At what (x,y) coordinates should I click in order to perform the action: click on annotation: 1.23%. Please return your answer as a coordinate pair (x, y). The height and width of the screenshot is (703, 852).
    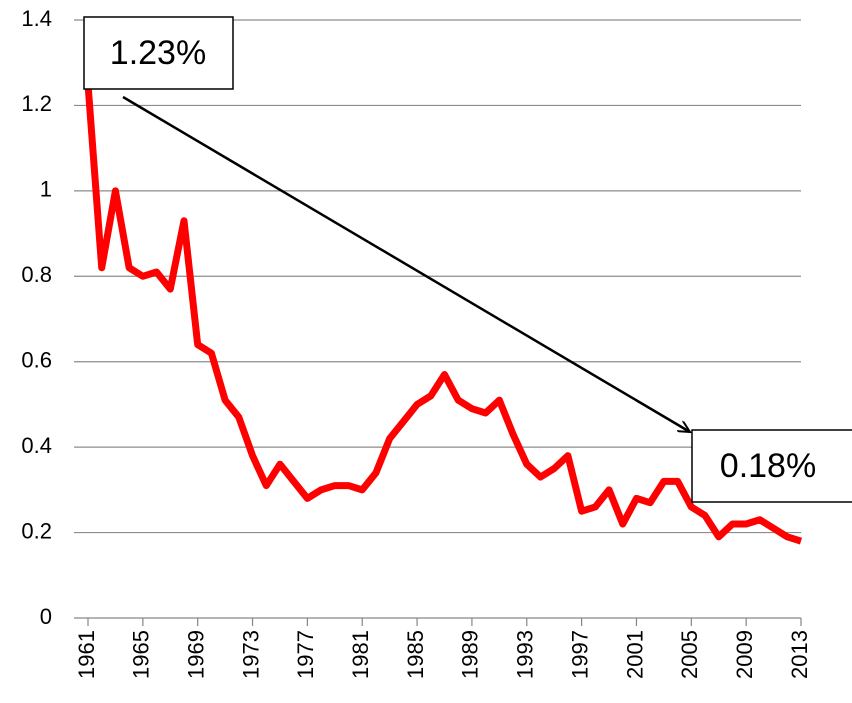
    Looking at the image, I should click on (158, 53).